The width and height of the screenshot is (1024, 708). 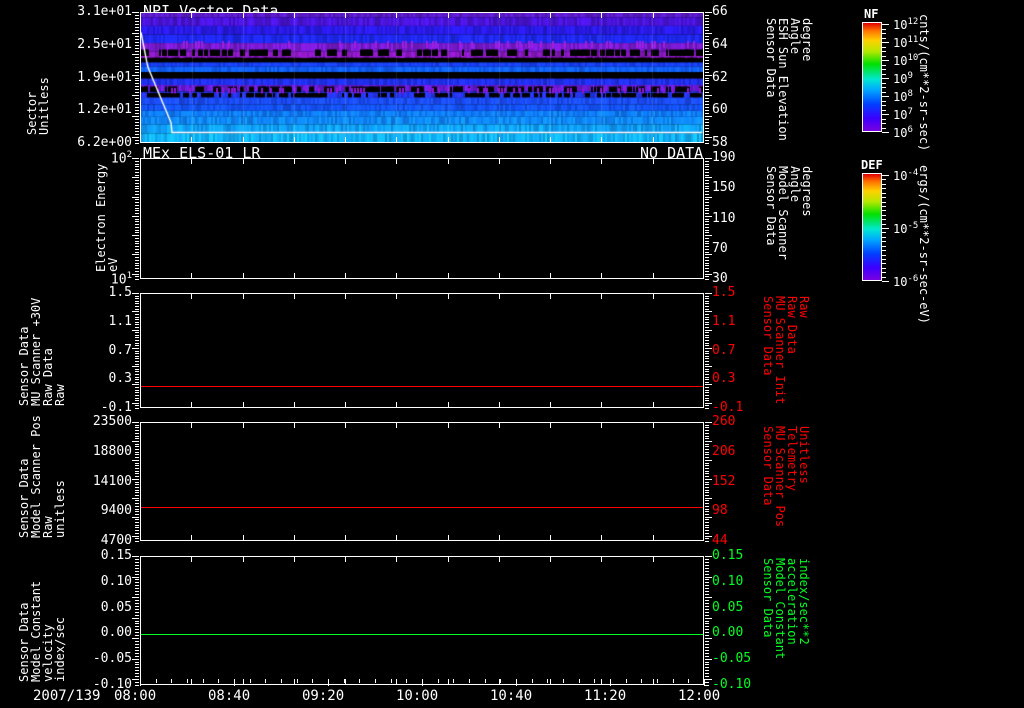 What do you see at coordinates (422, 350) in the screenshot?
I see `panel-mu-scanner-raw` at bounding box center [422, 350].